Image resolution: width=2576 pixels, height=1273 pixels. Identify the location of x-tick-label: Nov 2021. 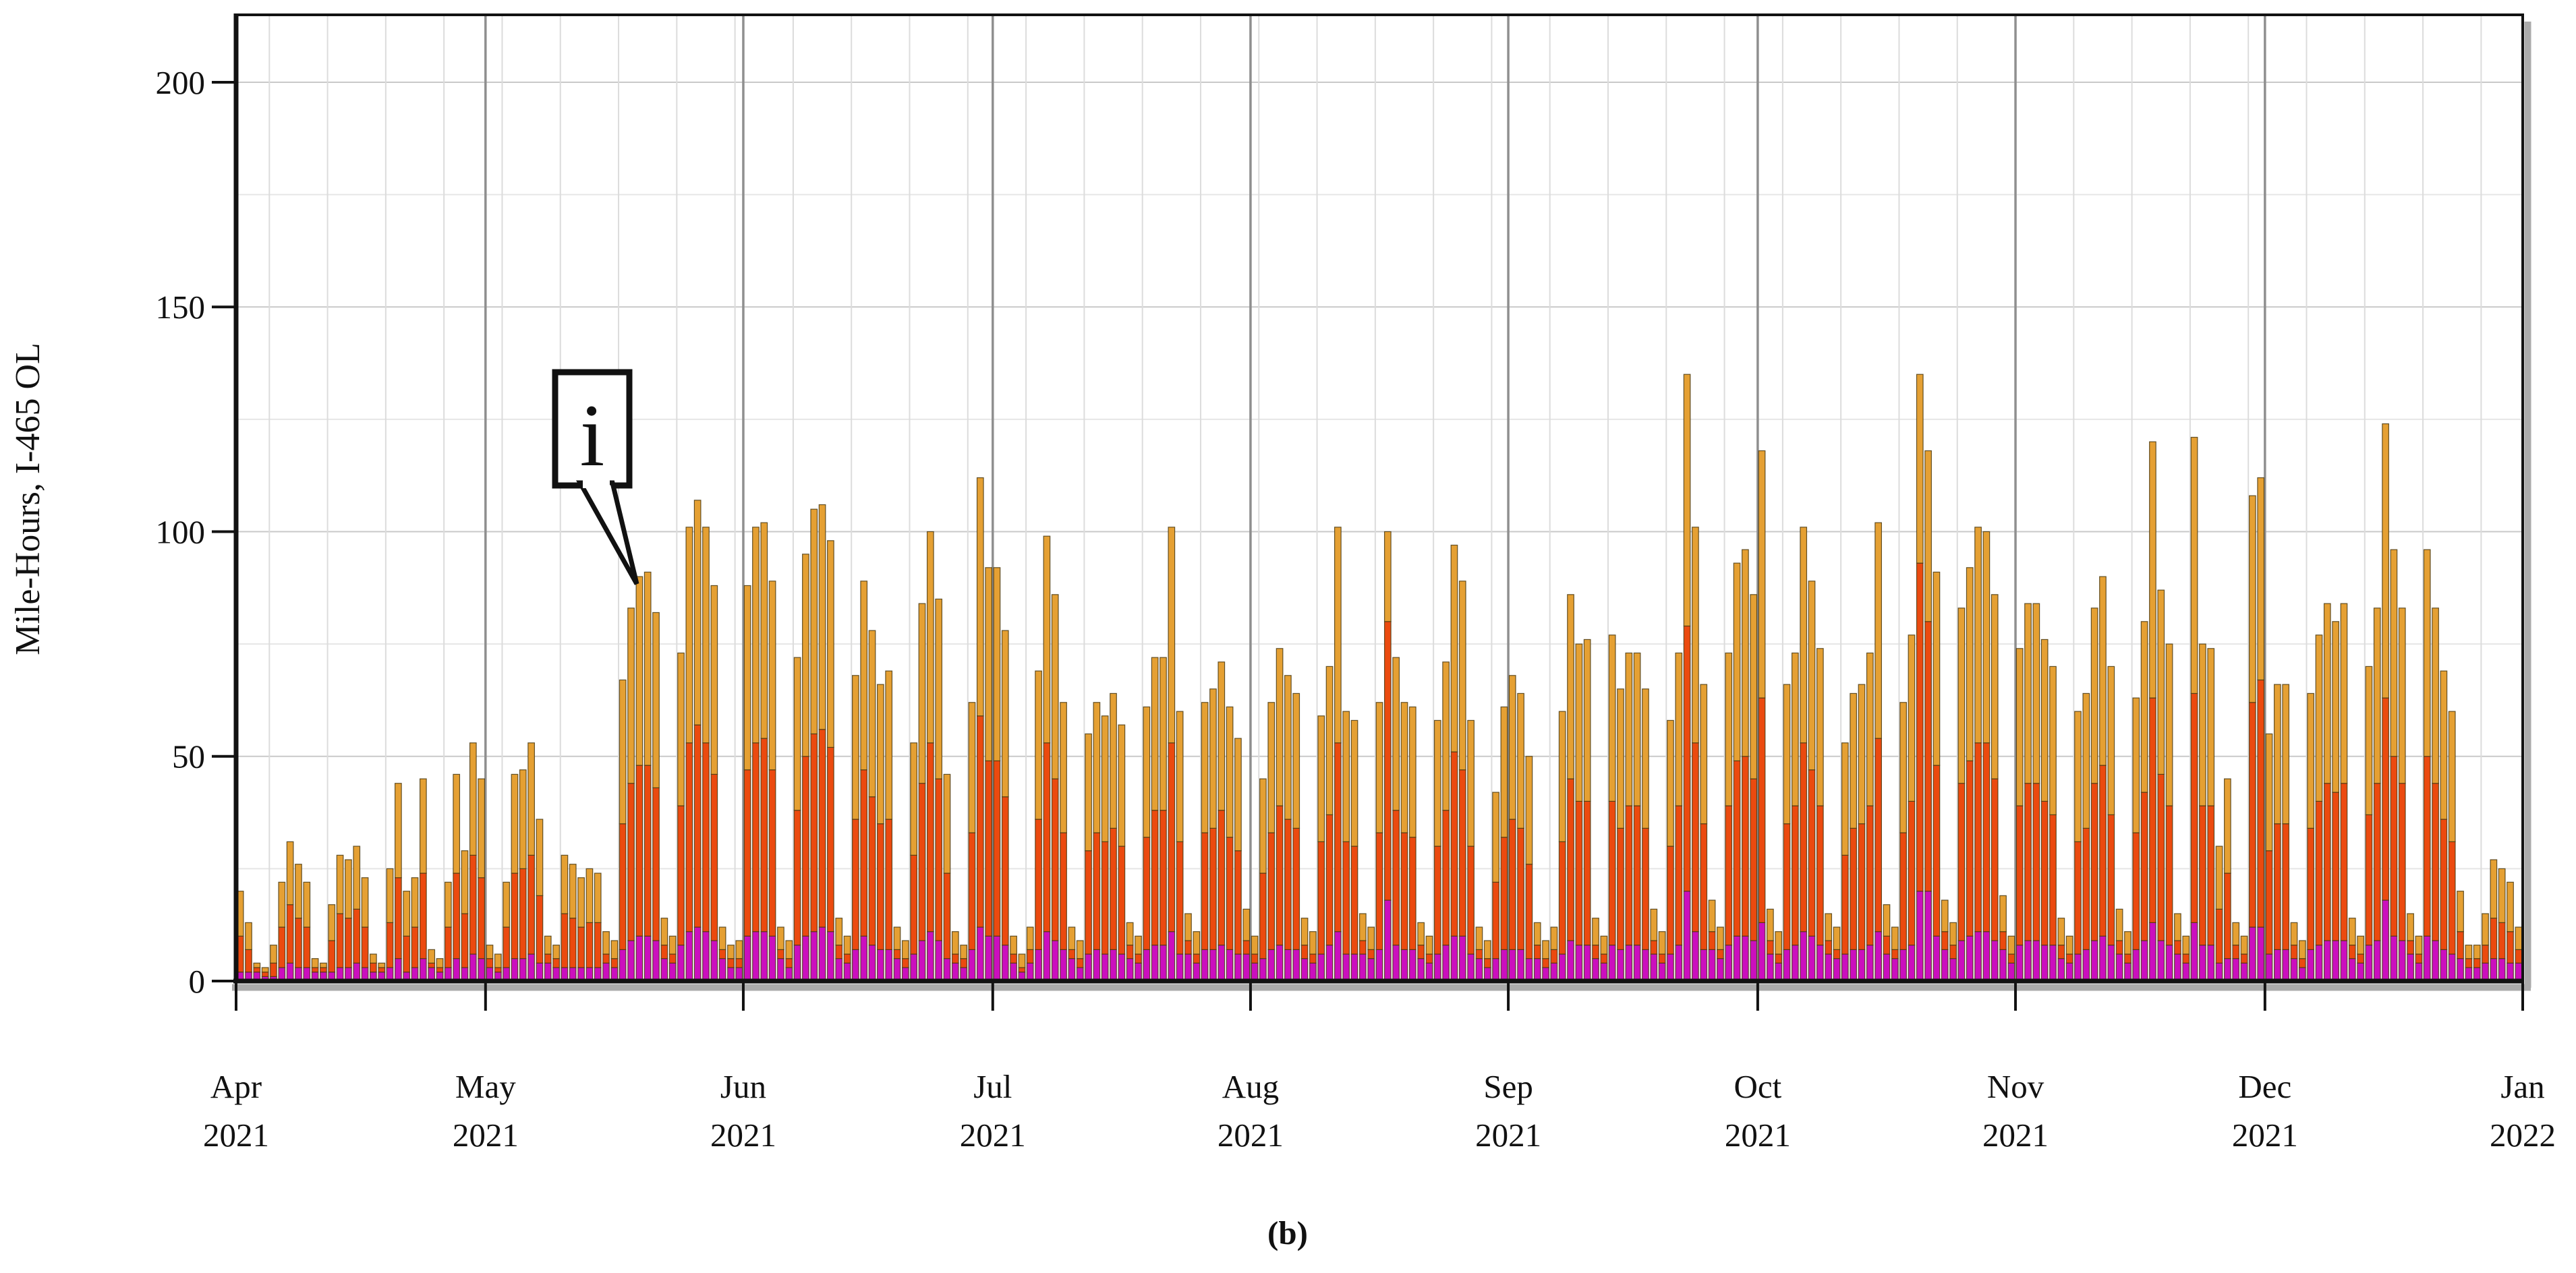
(2015, 1111).